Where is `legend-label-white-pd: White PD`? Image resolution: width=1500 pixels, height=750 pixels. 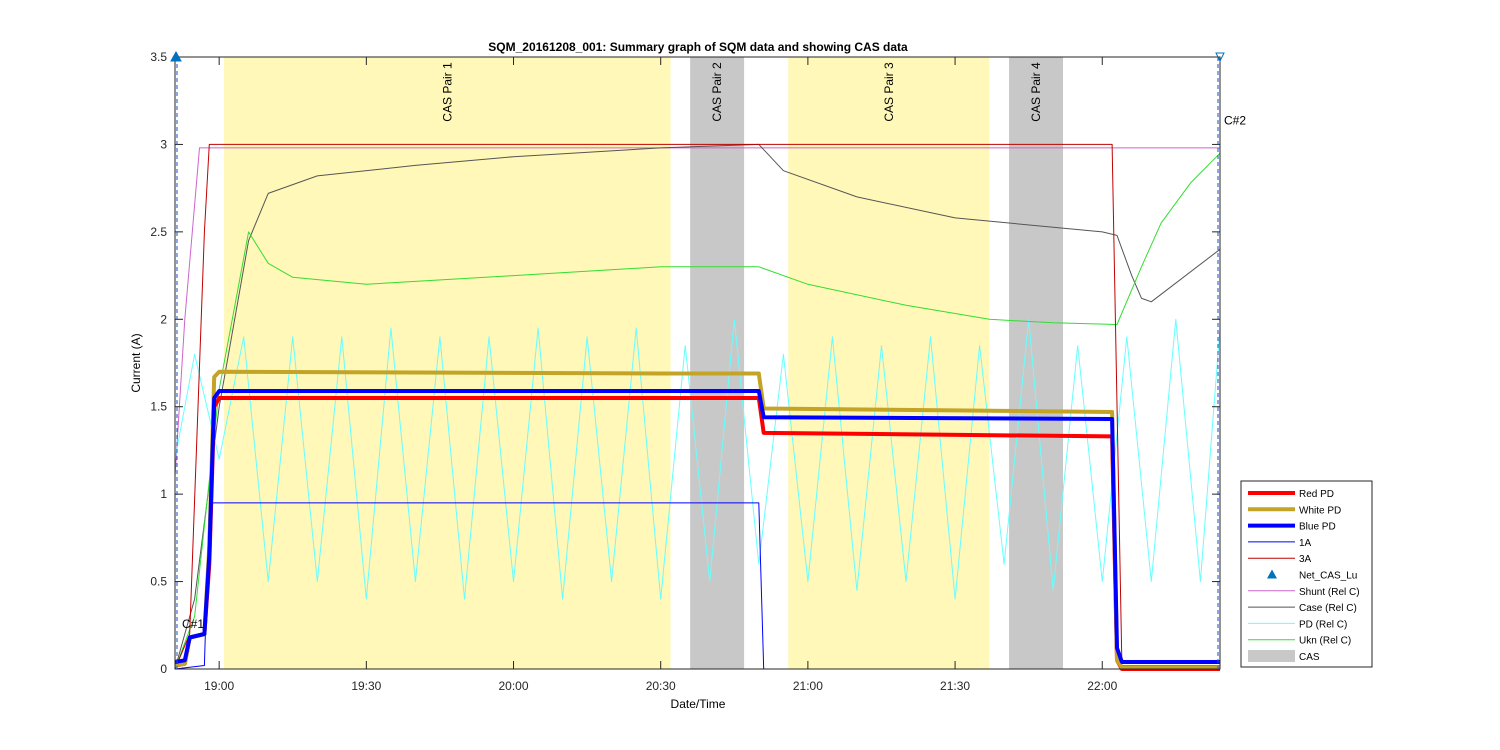 legend-label-white-pd: White PD is located at coordinates (1320, 510).